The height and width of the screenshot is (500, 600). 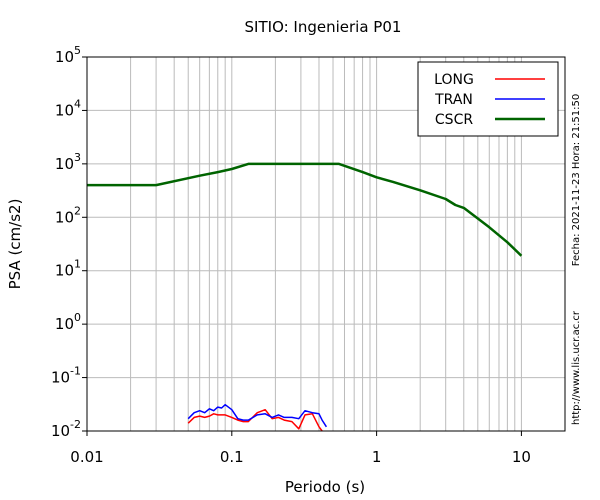 I want to click on series-line-tran, so click(x=257, y=415).